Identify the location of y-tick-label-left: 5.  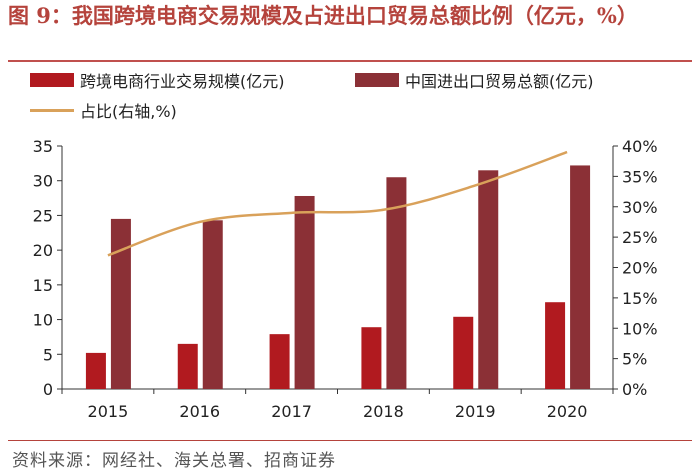
(48, 354).